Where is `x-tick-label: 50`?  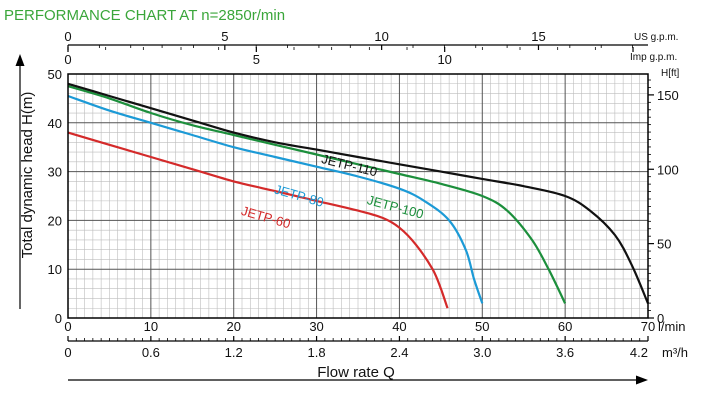 x-tick-label: 50 is located at coordinates (482, 326).